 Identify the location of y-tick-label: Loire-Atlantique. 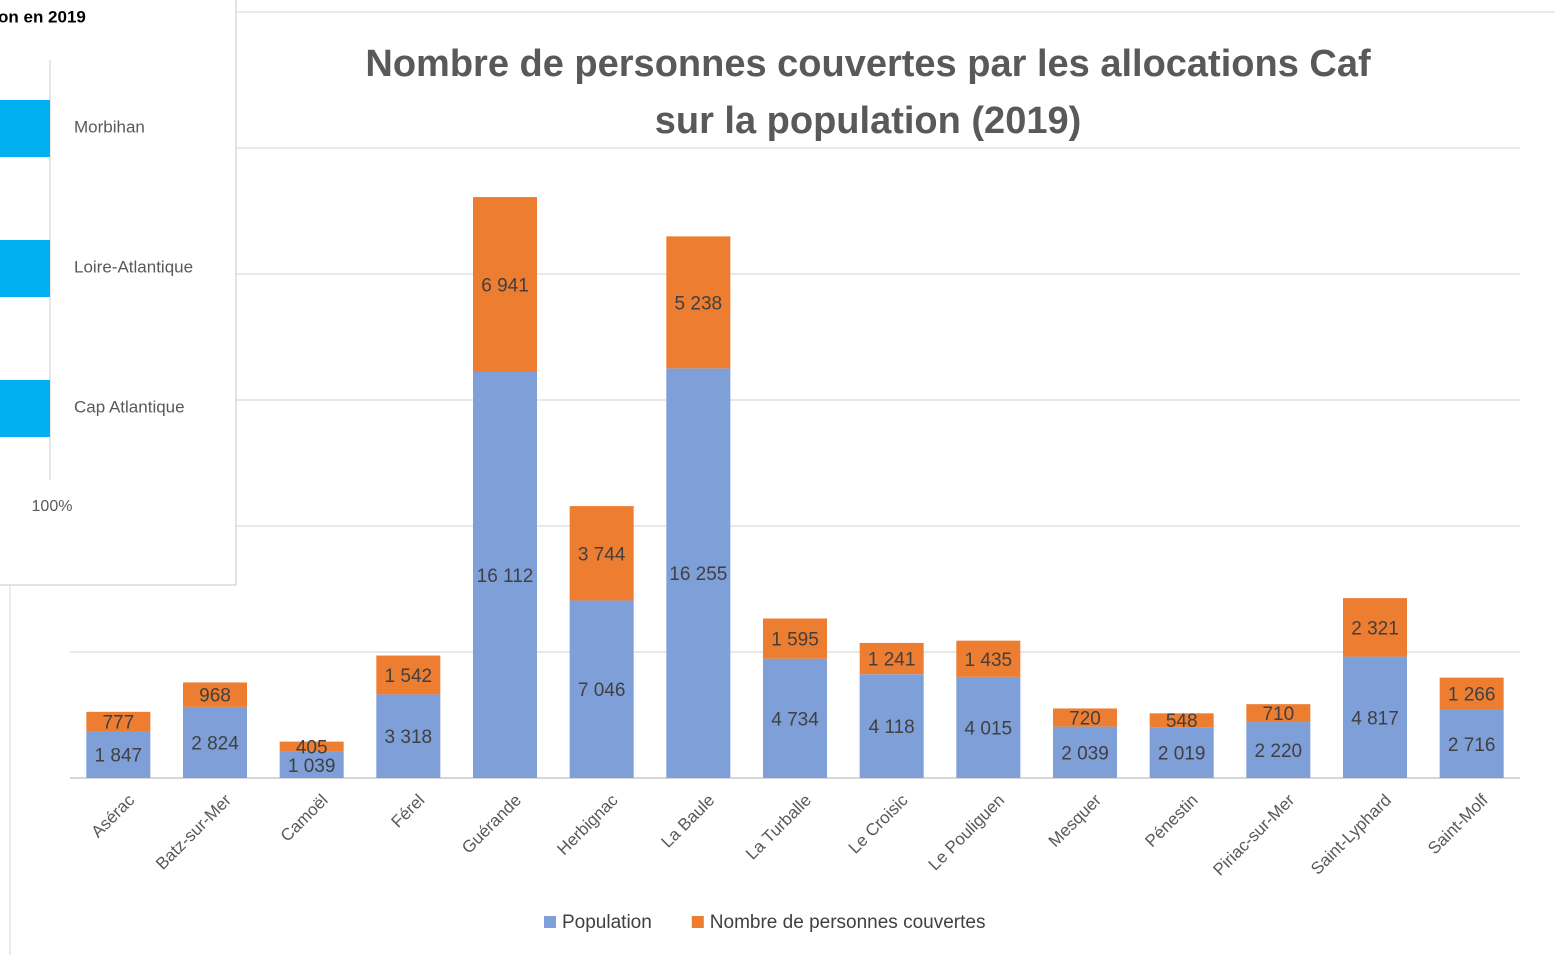
(133, 266).